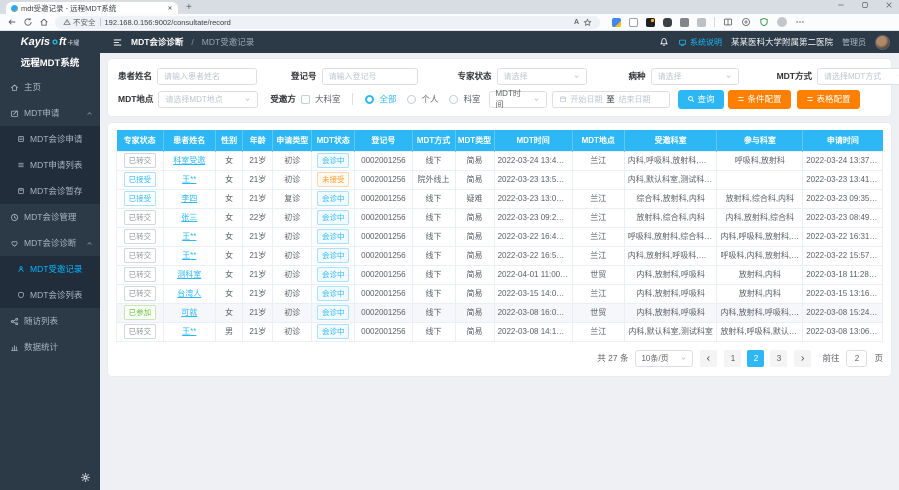  I want to click on column-header: 登记号, so click(383, 140).